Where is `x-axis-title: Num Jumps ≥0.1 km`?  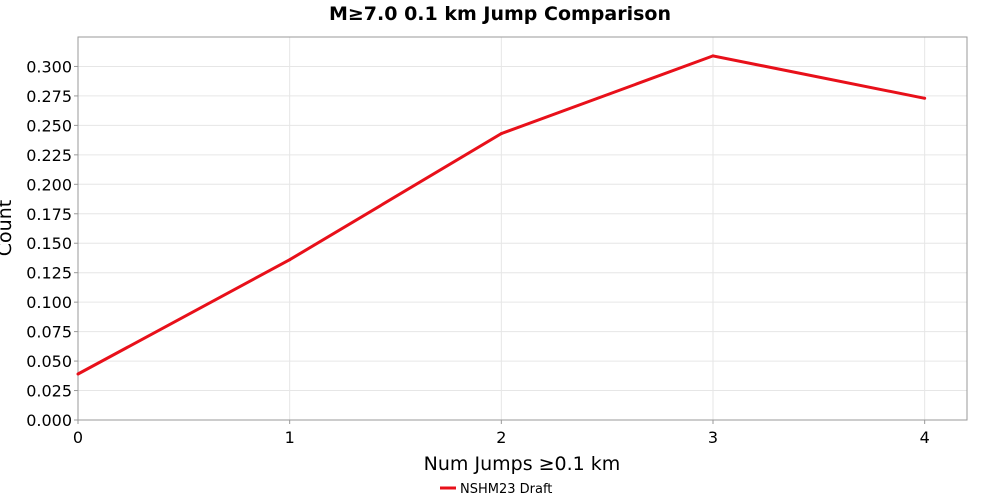
x-axis-title: Num Jumps ≥0.1 km is located at coordinates (522, 464).